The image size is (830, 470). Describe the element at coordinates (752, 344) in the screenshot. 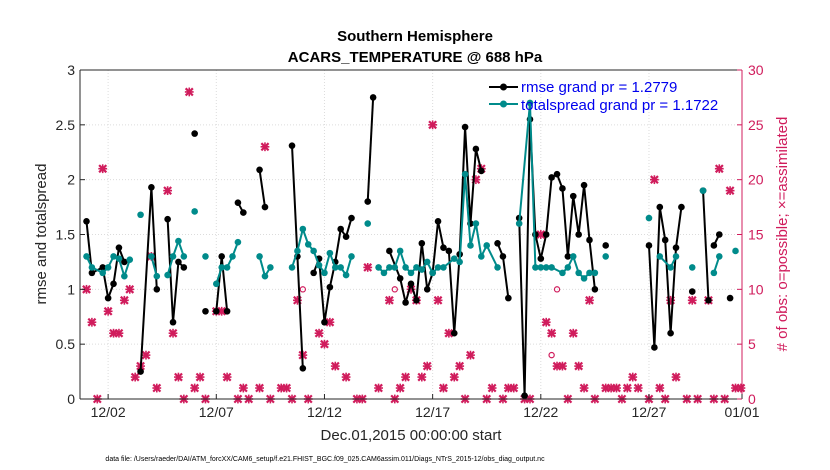

I see `y2-tick-label: 5` at that location.